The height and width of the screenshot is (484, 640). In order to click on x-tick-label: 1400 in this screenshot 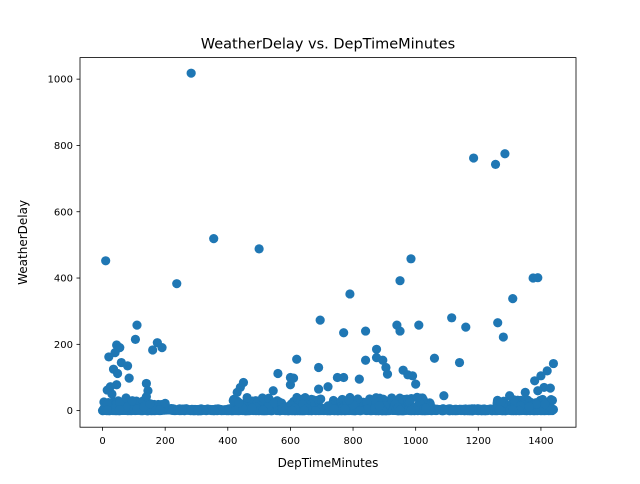, I will do `click(540, 441)`.